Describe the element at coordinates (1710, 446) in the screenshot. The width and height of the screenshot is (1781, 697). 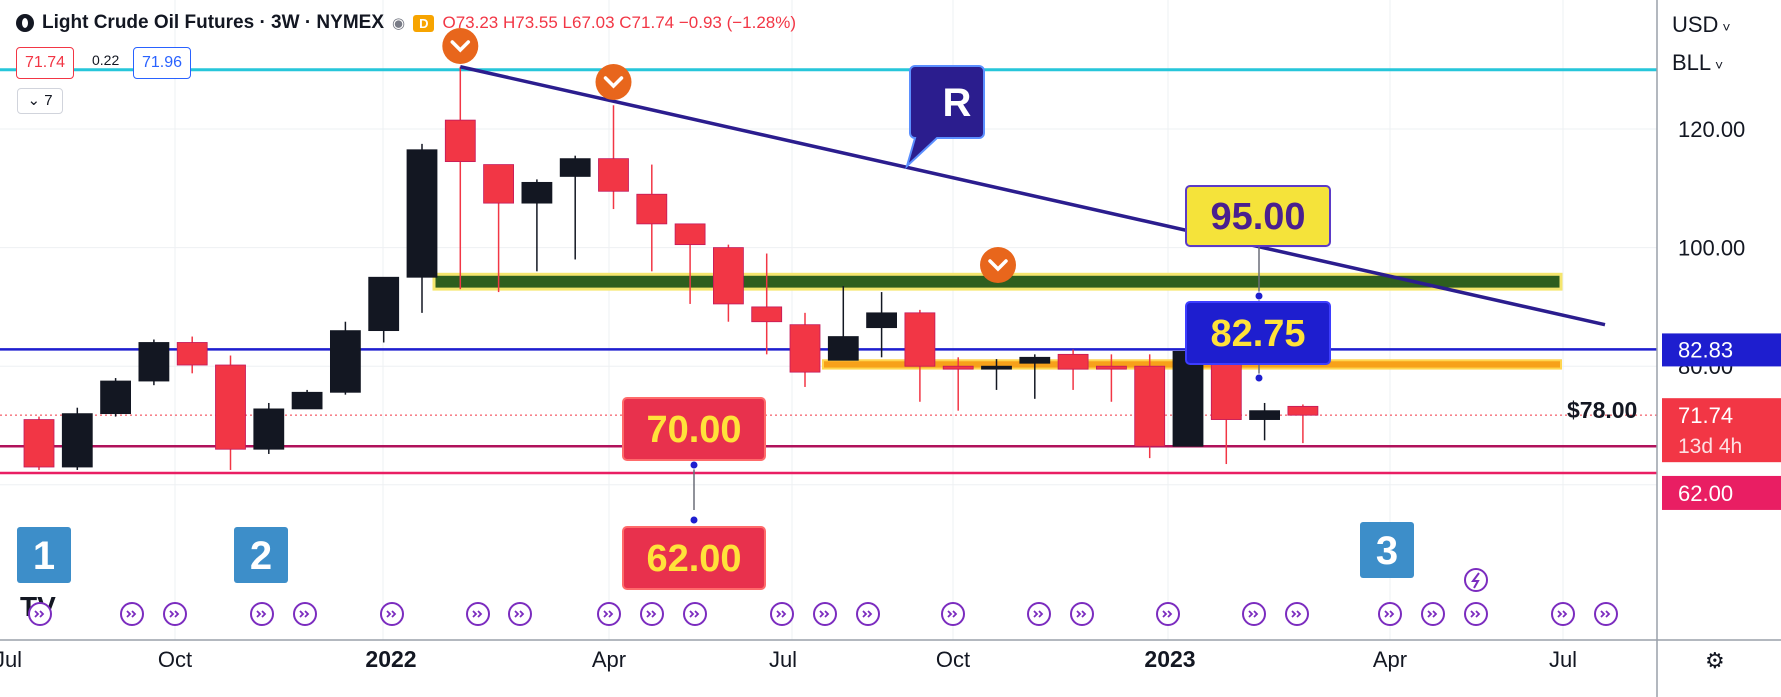
I see `countdown-text: 13d 4h` at that location.